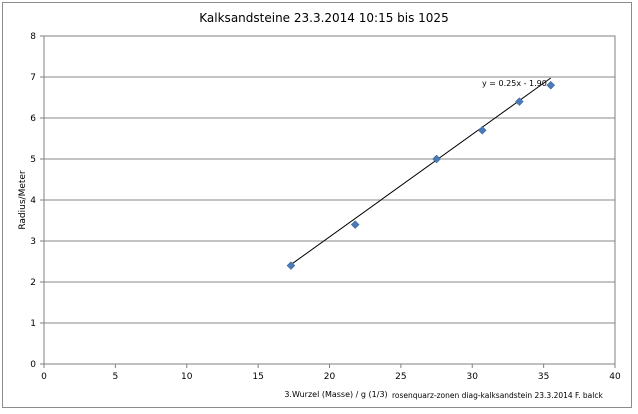  Describe the element at coordinates (400, 377) in the screenshot. I see `x-tick-label: 25` at that location.